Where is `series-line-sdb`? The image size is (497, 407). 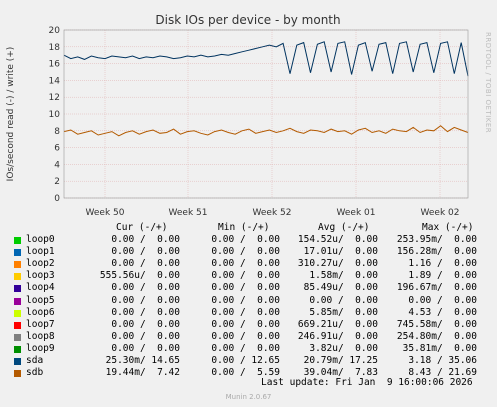 series-line-sdb is located at coordinates (266, 131).